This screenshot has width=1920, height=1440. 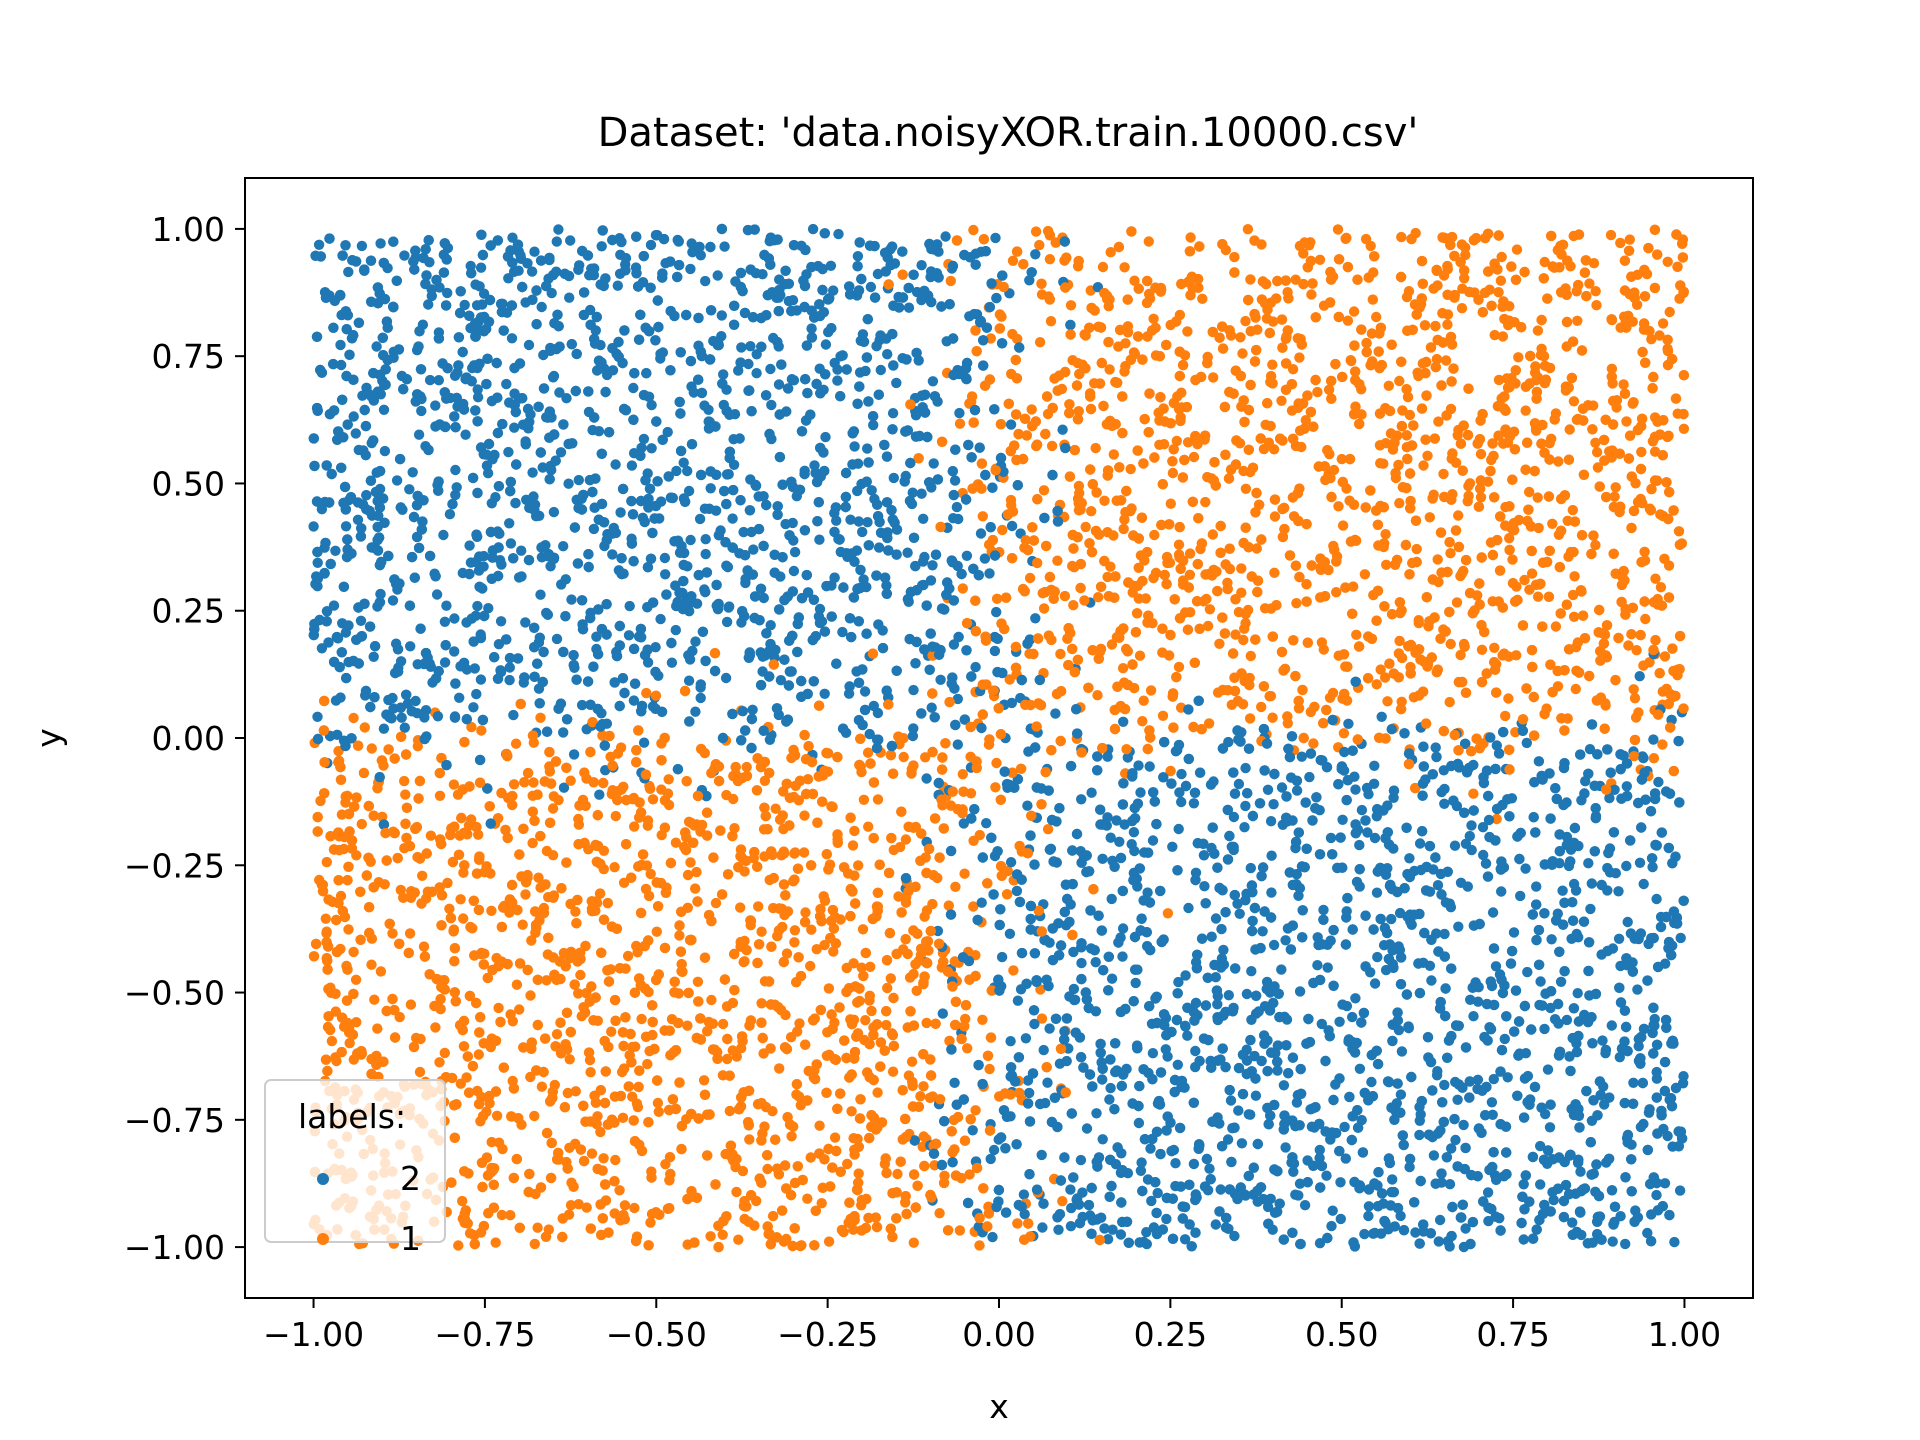 What do you see at coordinates (1008, 133) in the screenshot?
I see `chart-title: Dataset: 'data.noisyXOR.train.10000.csv'` at bounding box center [1008, 133].